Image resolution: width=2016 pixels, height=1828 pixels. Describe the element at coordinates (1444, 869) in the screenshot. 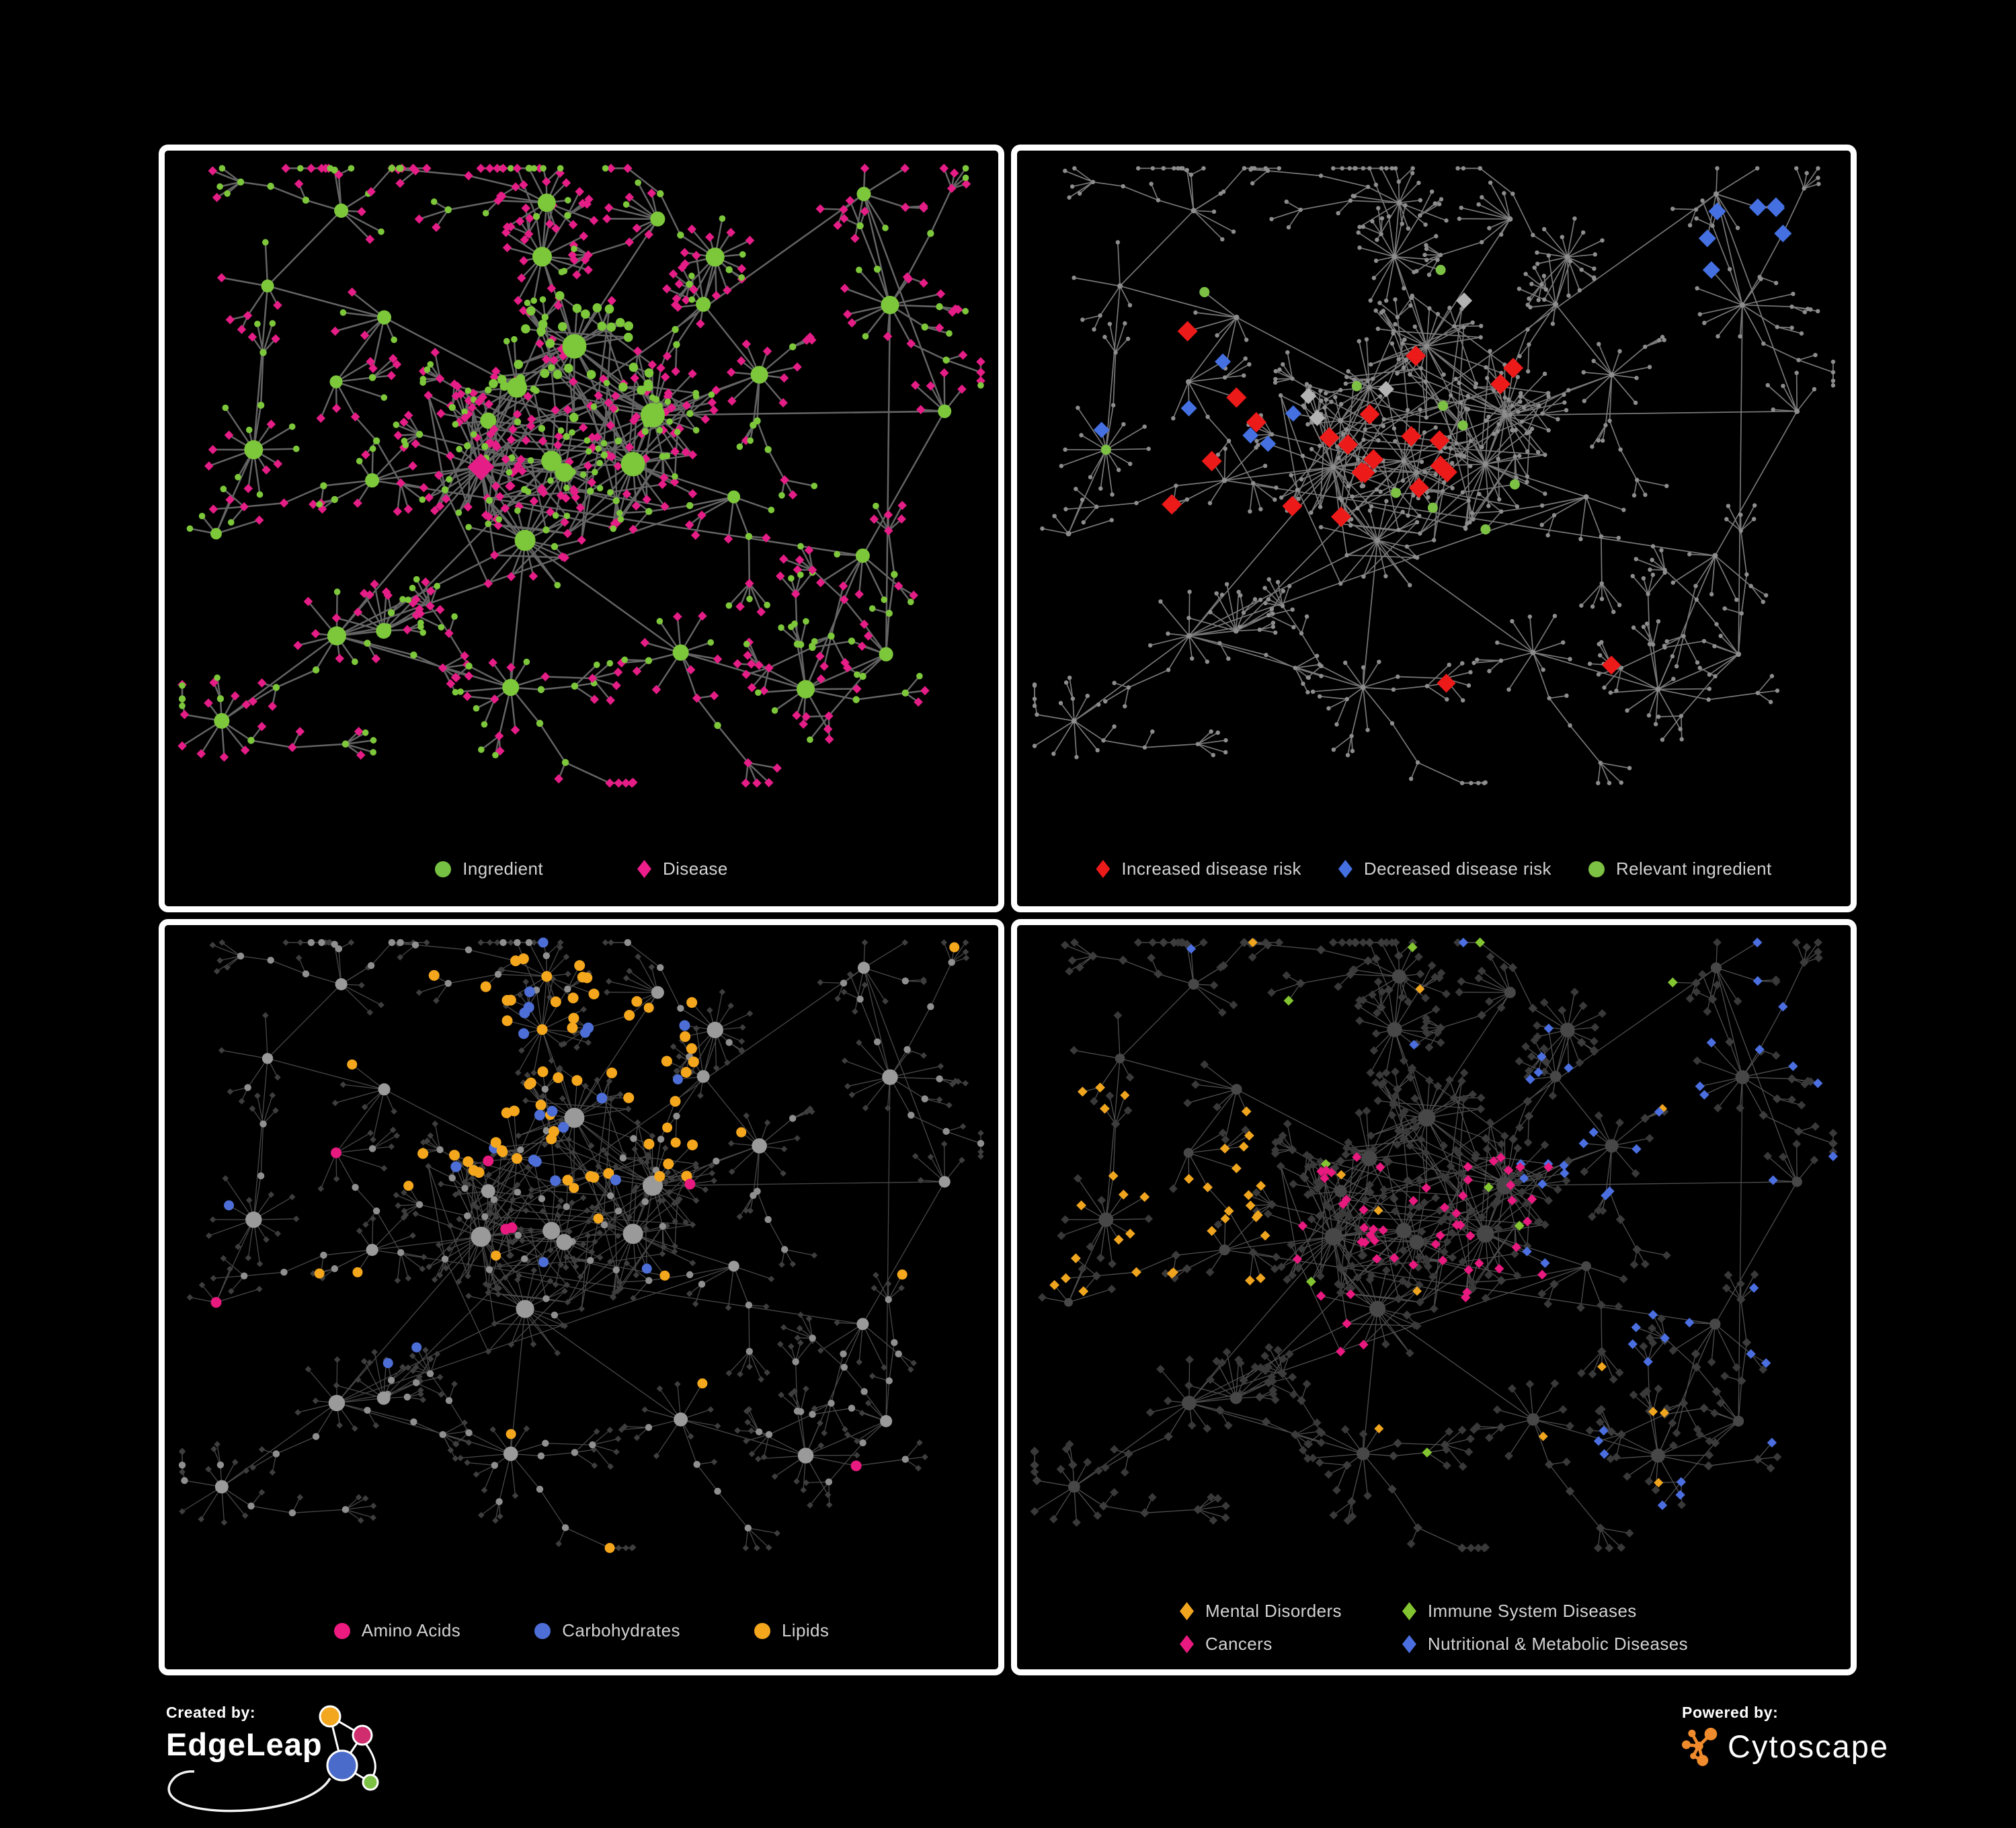

I see `legend-item: Decreased disease risk` at that location.